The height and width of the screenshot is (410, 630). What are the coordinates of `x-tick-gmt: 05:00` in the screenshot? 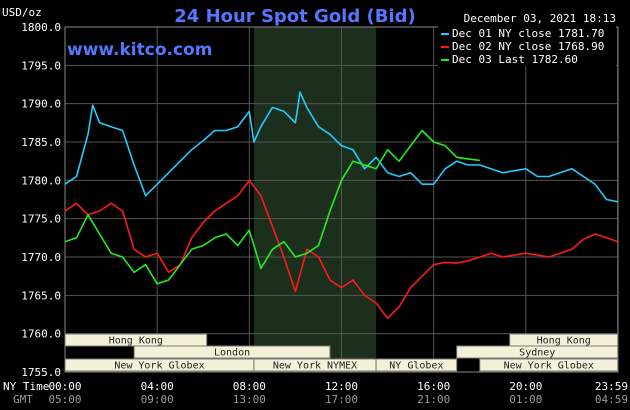 It's located at (64, 399).